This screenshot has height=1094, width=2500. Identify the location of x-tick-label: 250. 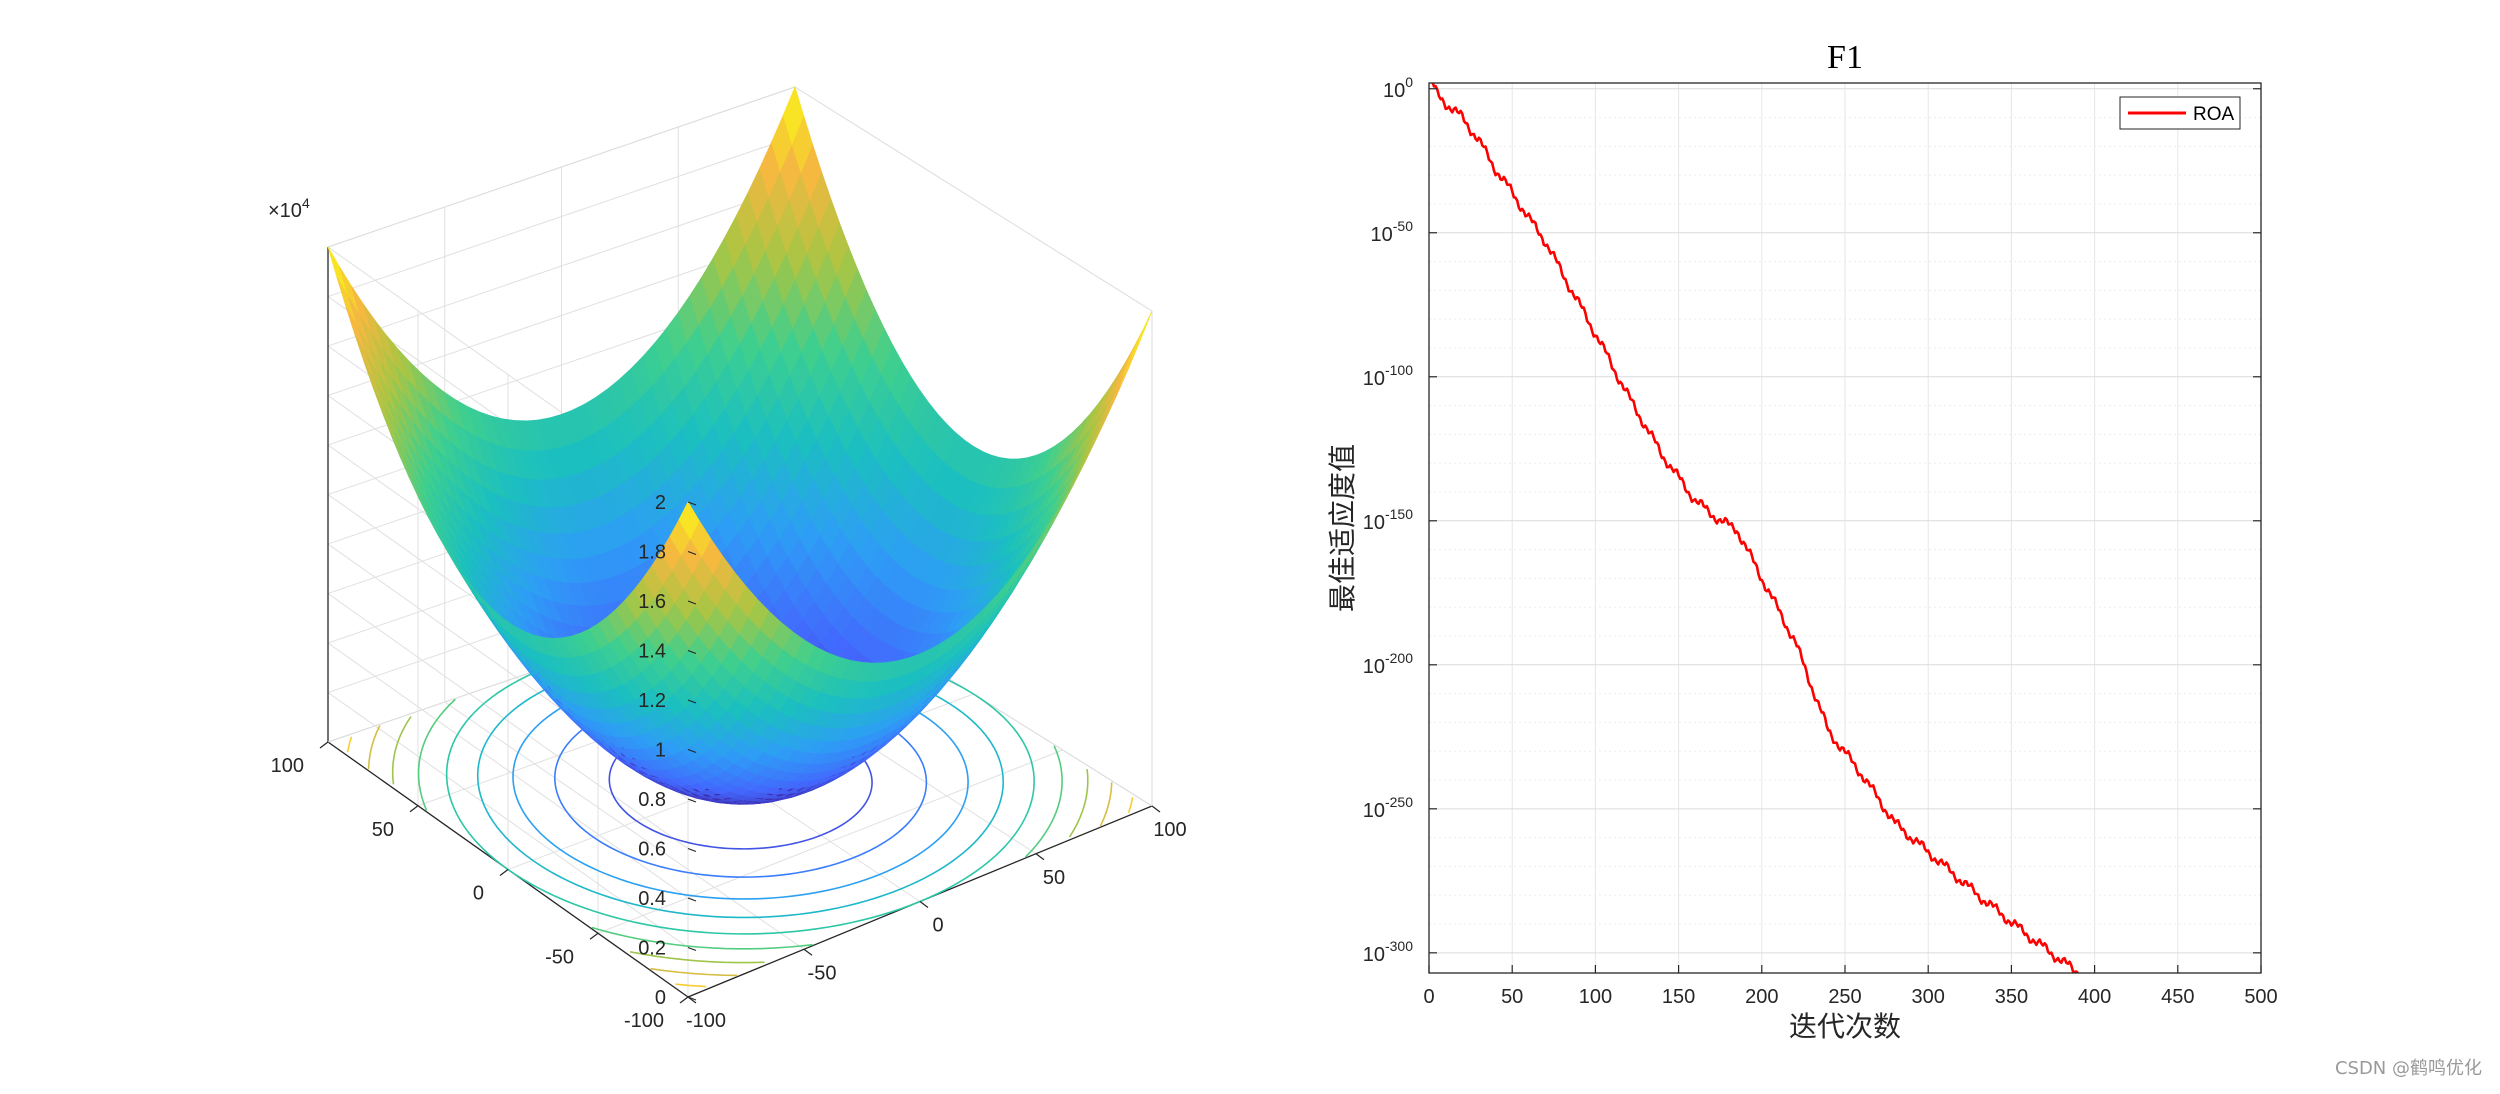
(1844, 997).